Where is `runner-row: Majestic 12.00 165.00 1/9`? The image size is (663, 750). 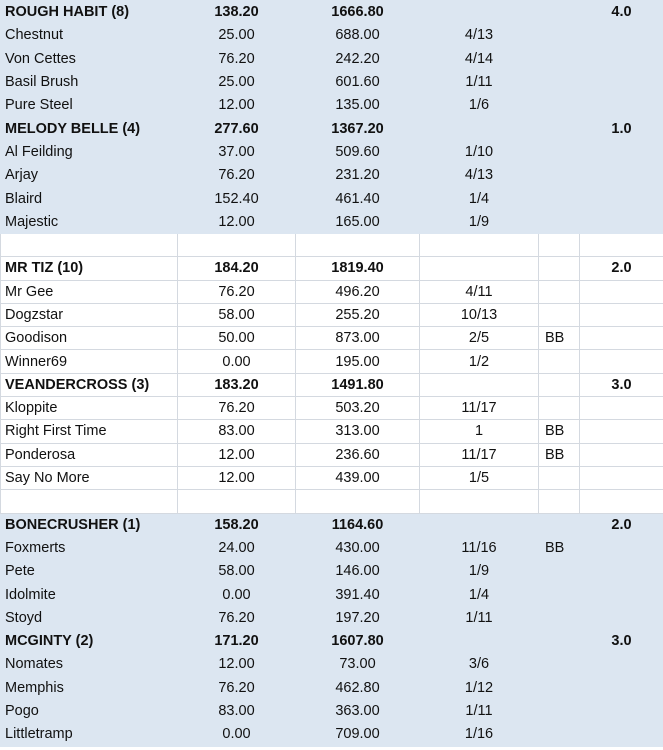 runner-row: Majestic 12.00 165.00 1/9 is located at coordinates (331, 221).